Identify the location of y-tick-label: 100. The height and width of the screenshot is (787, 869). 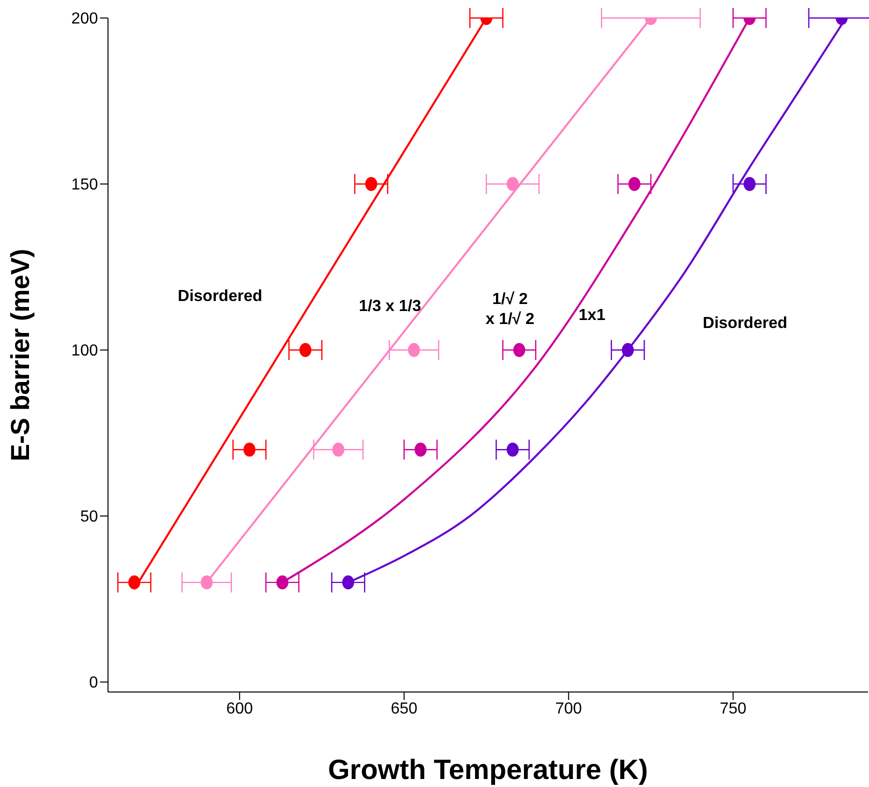
(84, 351).